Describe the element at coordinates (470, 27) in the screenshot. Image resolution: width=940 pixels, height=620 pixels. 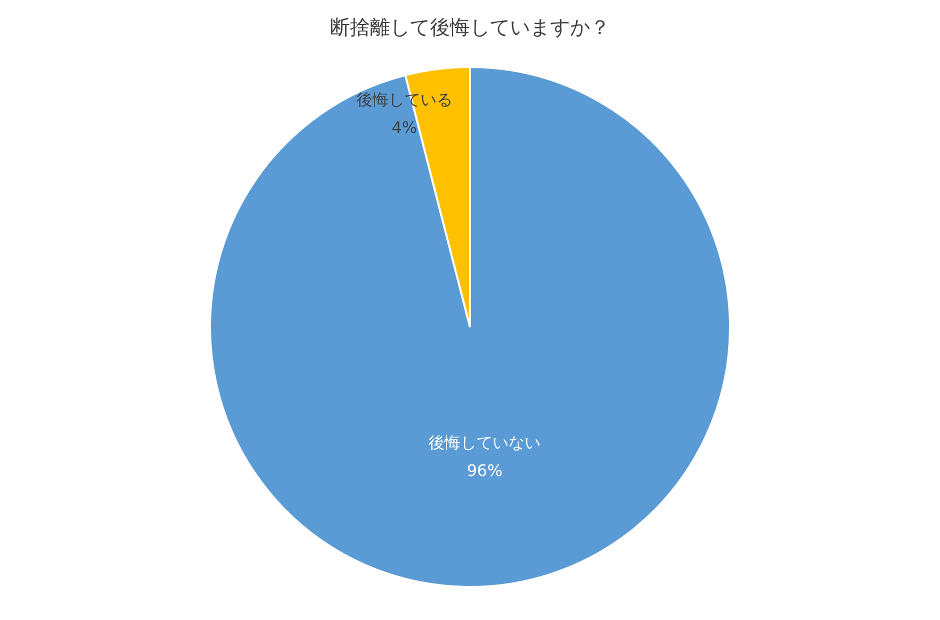
I see `chart-title: 断捨離して後悔していますか？` at that location.